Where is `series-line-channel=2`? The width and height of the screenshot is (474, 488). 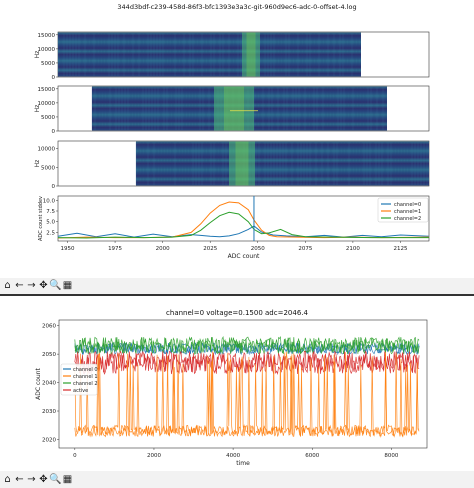
series-line-channel=2 is located at coordinates (243, 225).